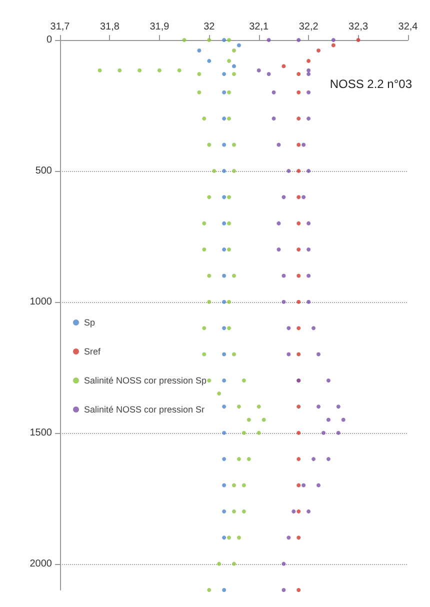  I want to click on y-tick-label: 500, so click(43, 170).